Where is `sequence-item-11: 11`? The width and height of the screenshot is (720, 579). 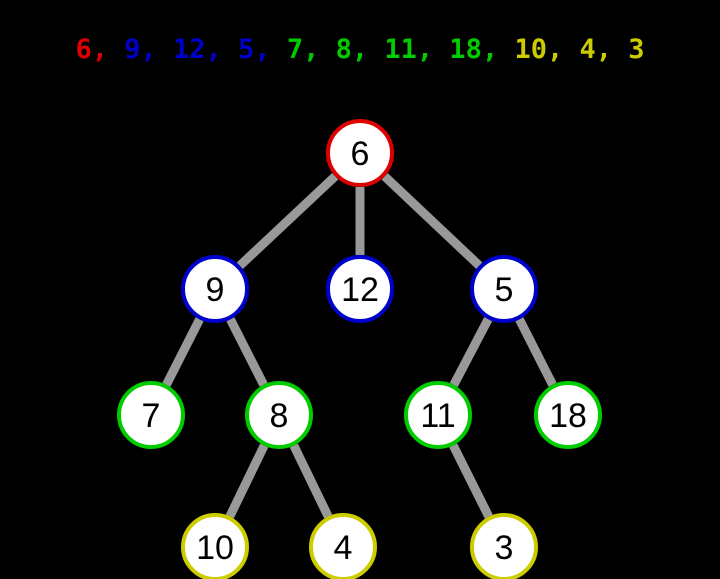 sequence-item-11: 11 is located at coordinates (400, 49).